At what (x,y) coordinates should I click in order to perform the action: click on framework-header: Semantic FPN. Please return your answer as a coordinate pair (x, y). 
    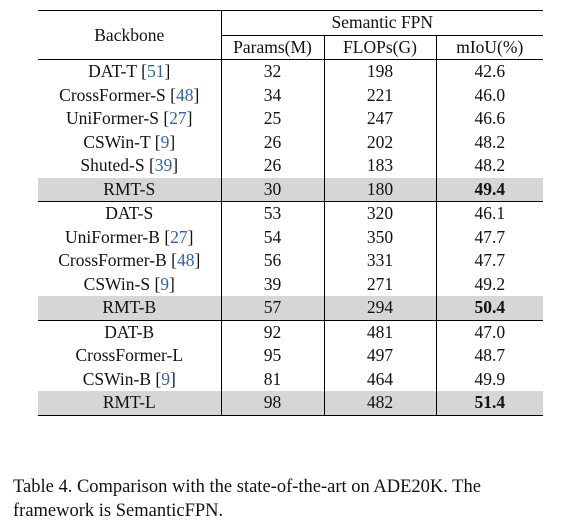
    Looking at the image, I should click on (382, 23).